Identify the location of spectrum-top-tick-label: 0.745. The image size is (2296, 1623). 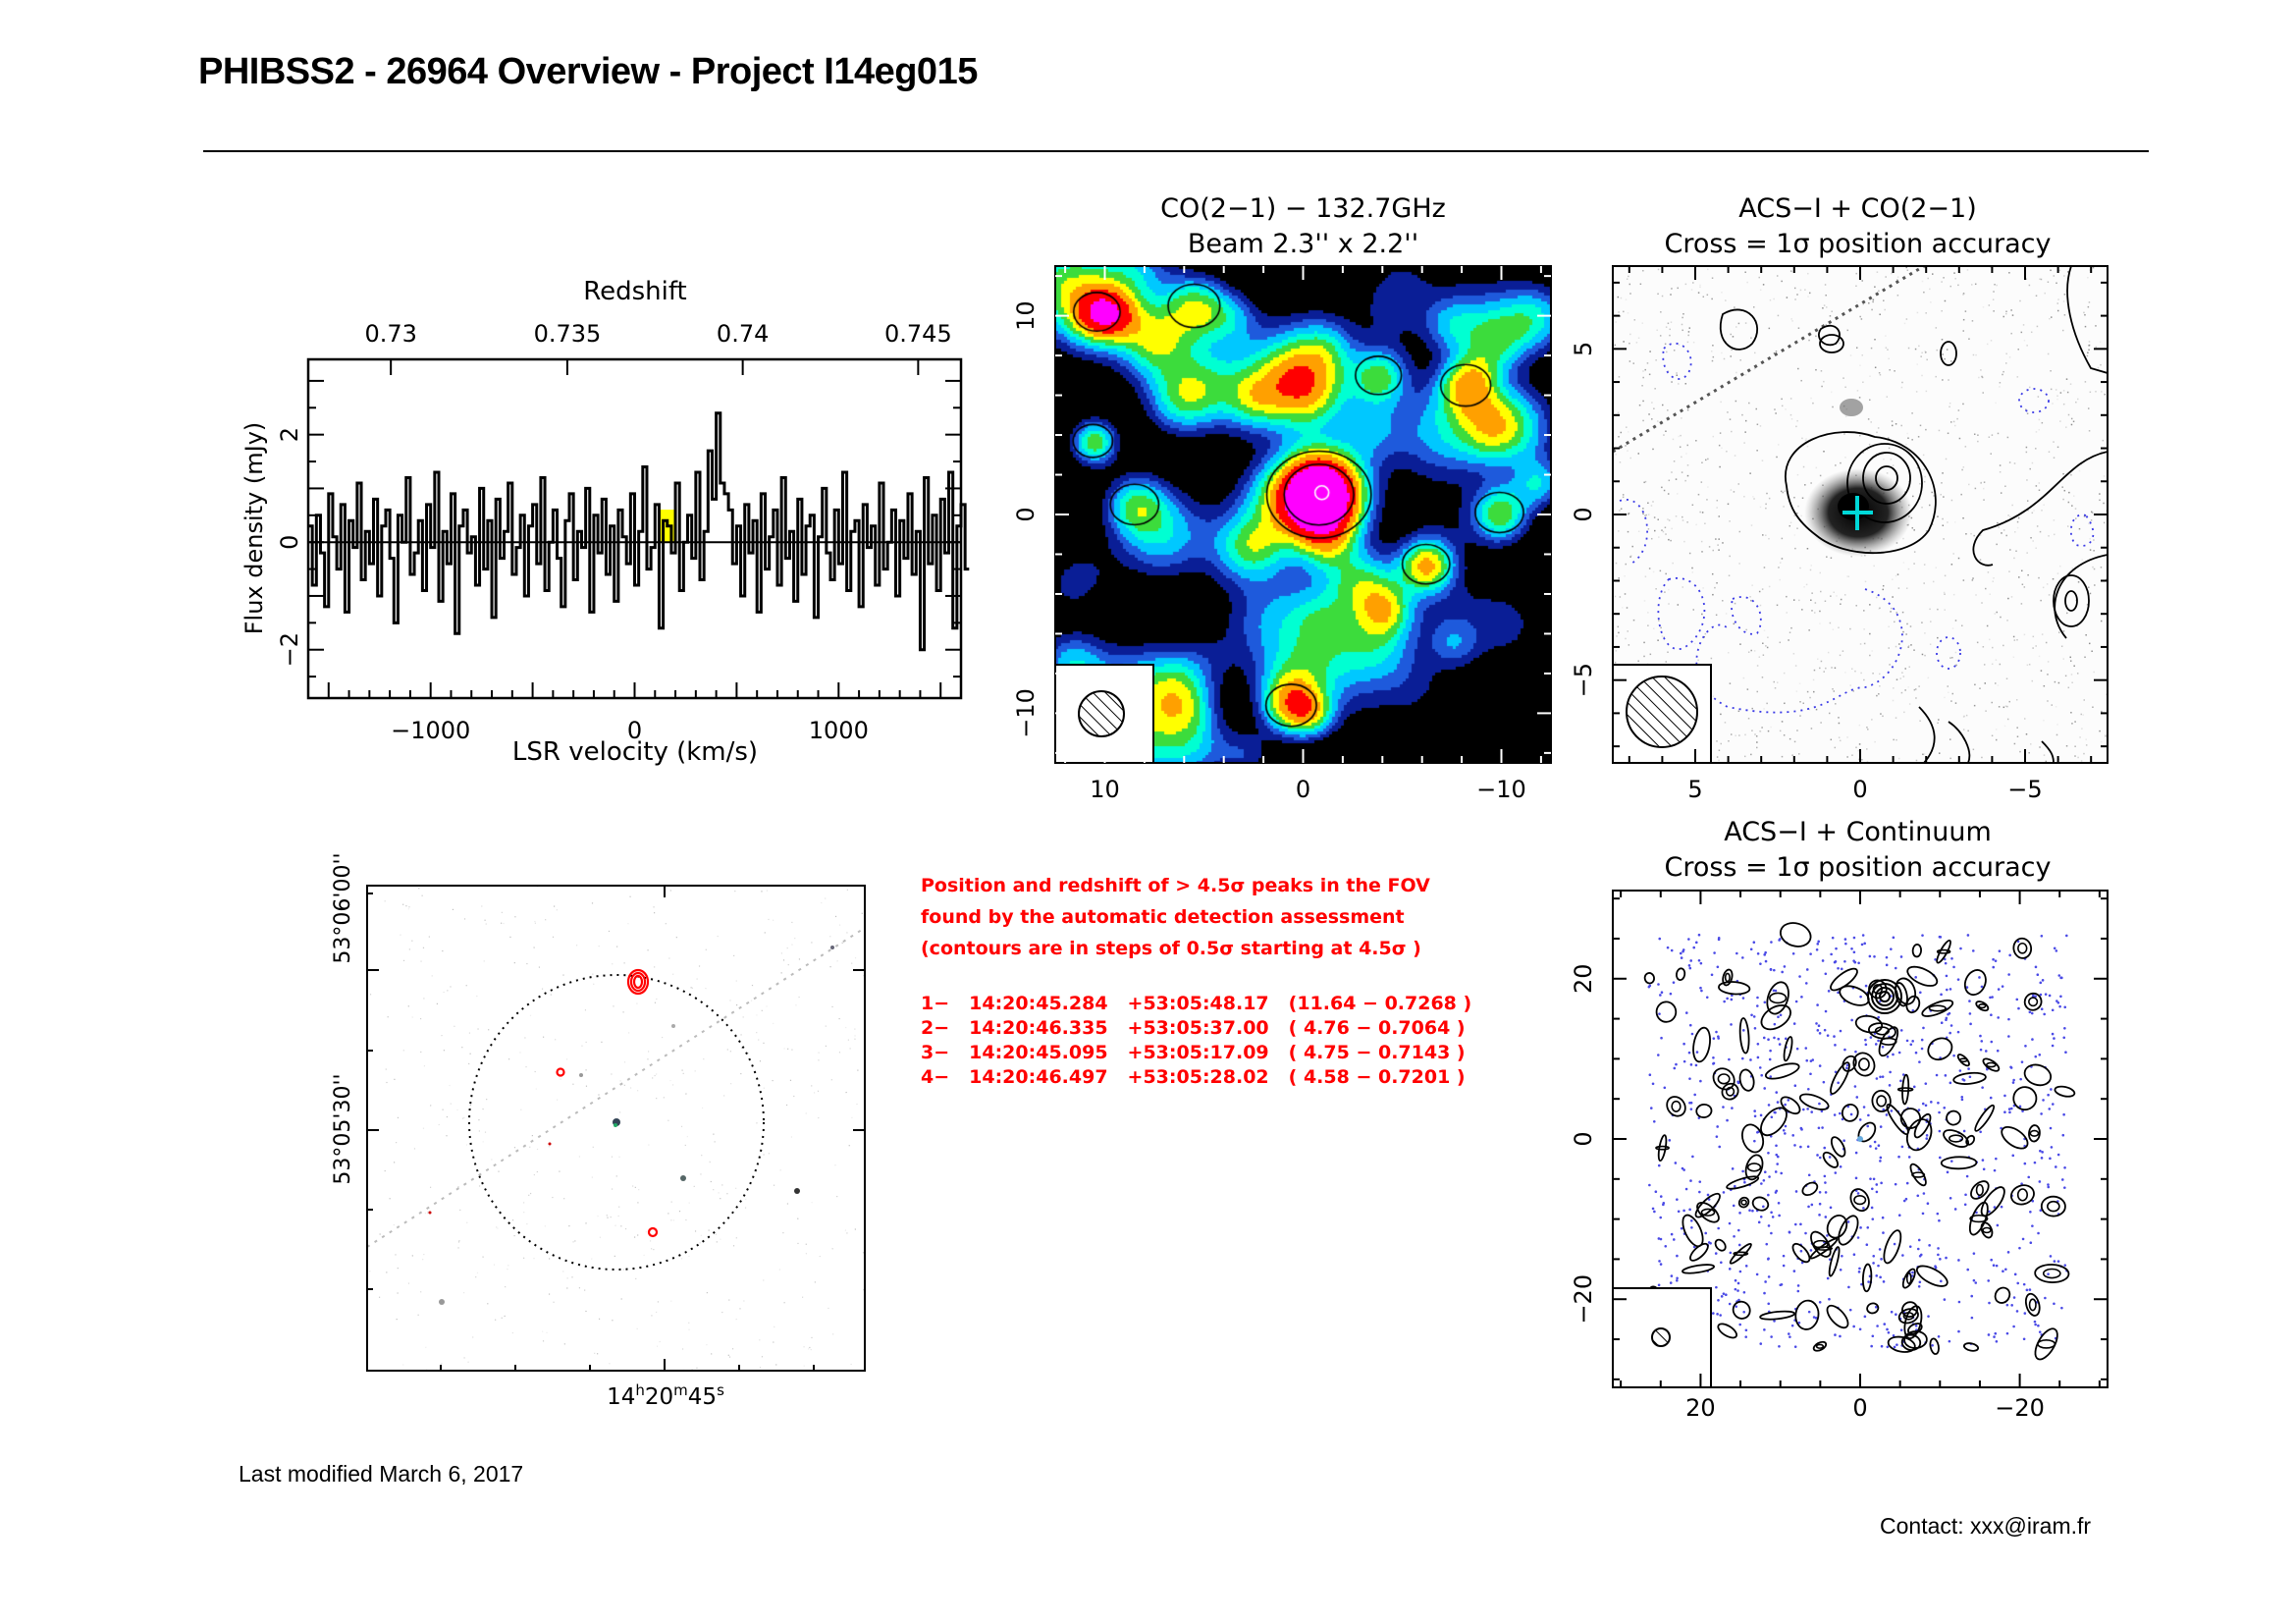
(918, 334).